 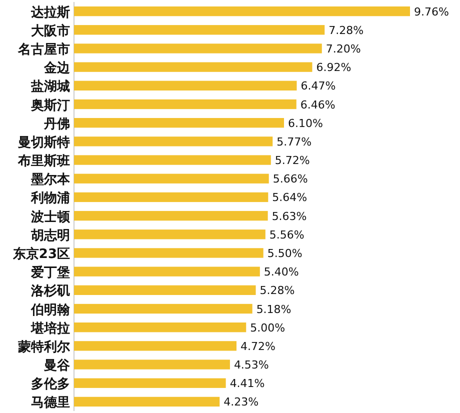 I want to click on data-label: 5.50%, so click(x=284, y=253).